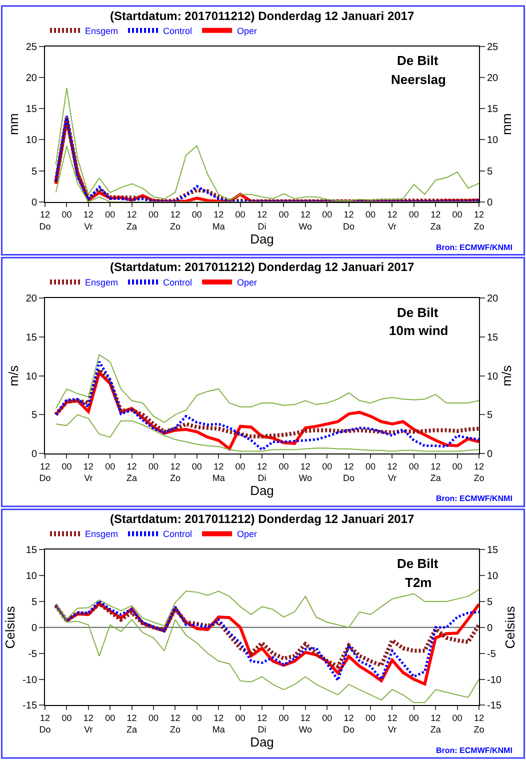  Describe the element at coordinates (30, 706) in the screenshot. I see `y-tick-label: -15` at that location.